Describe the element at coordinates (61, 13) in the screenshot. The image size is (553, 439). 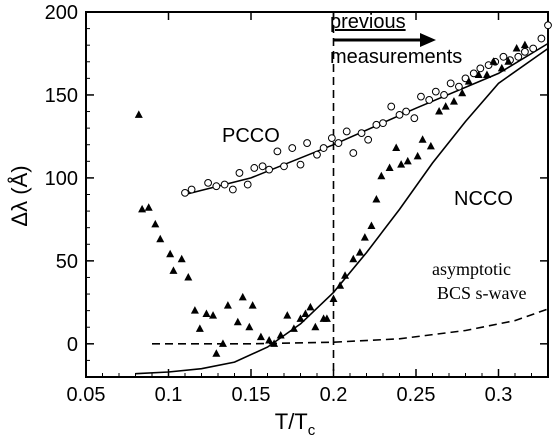
I see `y-tick-label: 200` at that location.